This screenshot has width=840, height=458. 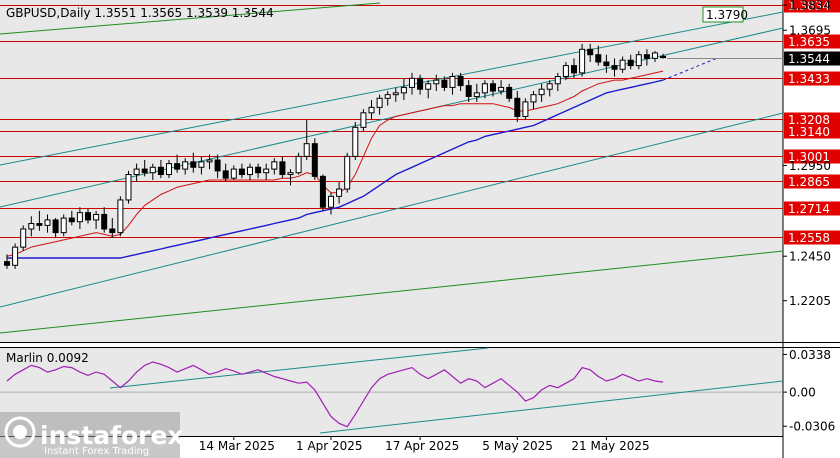 What do you see at coordinates (810, 257) in the screenshot?
I see `price-tick-label: 1.2450` at bounding box center [810, 257].